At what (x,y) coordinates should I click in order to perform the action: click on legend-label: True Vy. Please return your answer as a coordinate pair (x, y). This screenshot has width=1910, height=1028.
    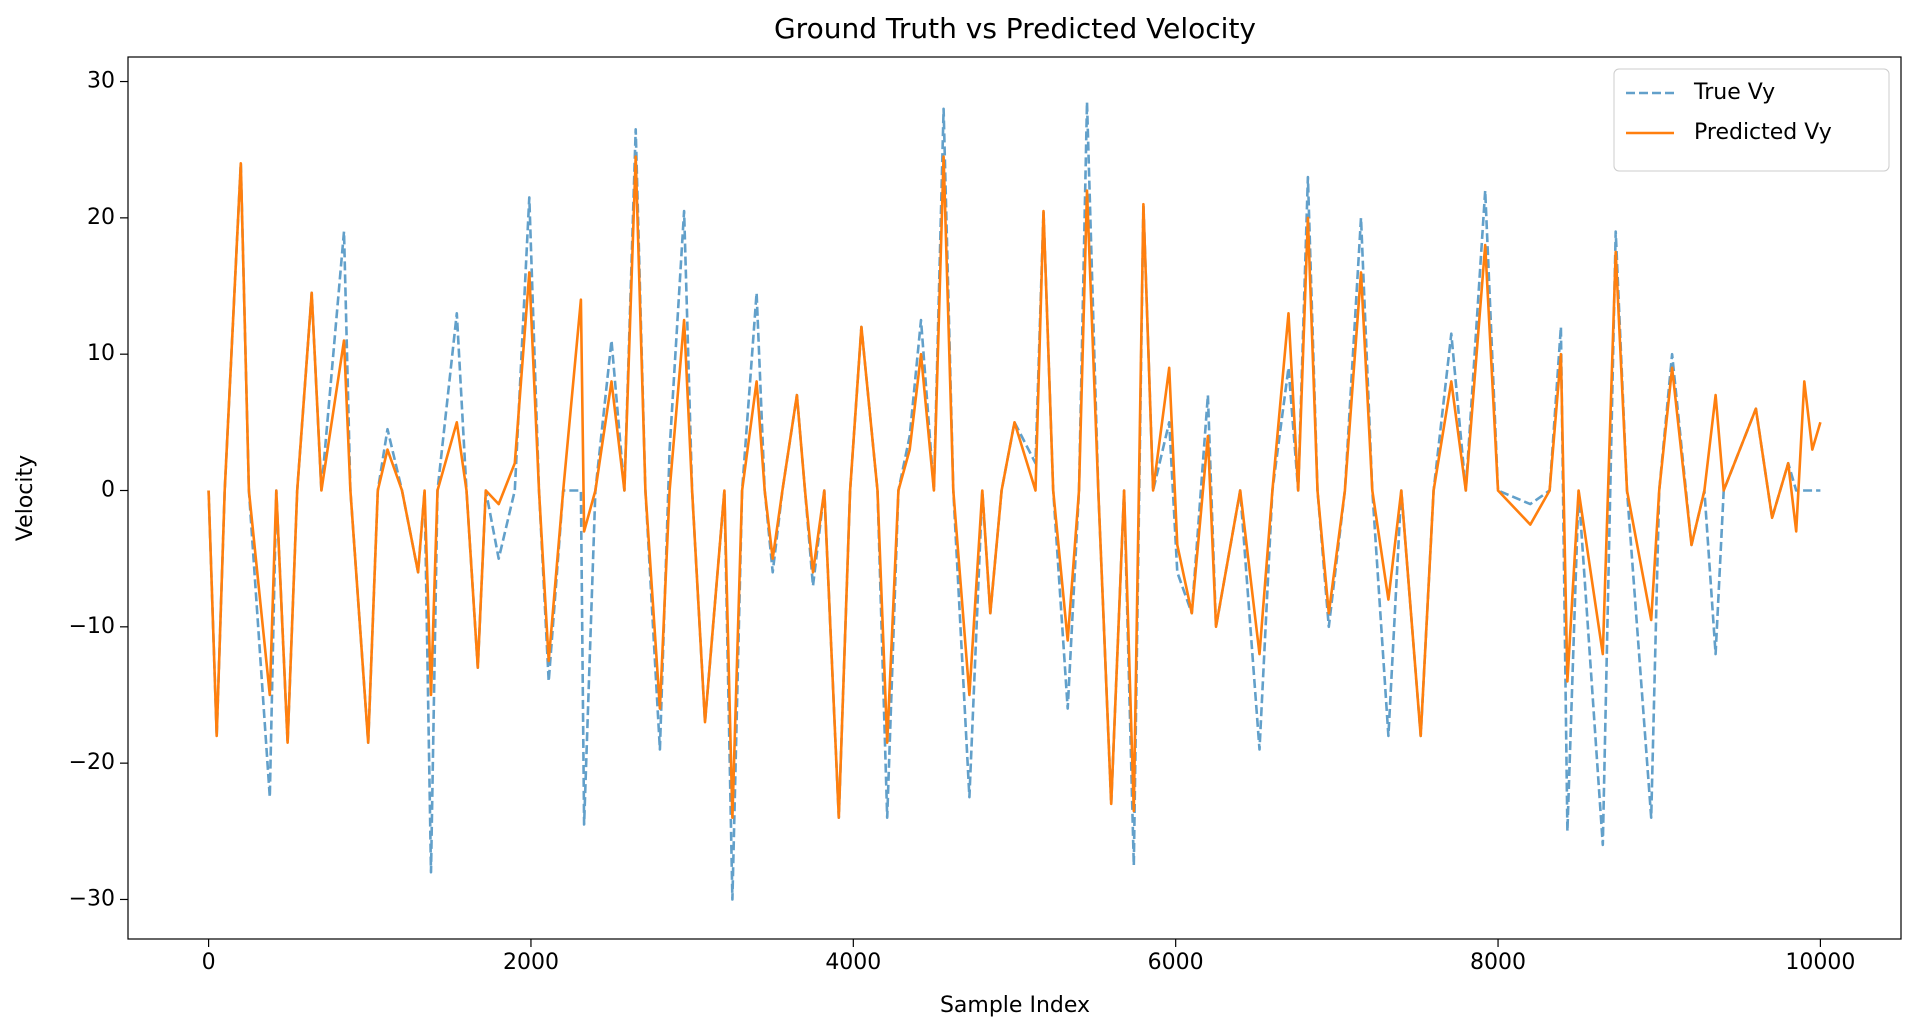
    Looking at the image, I should click on (1734, 92).